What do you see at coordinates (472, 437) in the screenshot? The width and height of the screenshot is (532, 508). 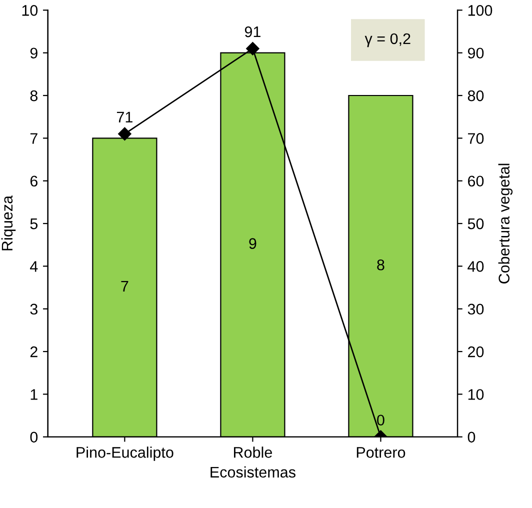 I see `y2-tick-label: 0` at bounding box center [472, 437].